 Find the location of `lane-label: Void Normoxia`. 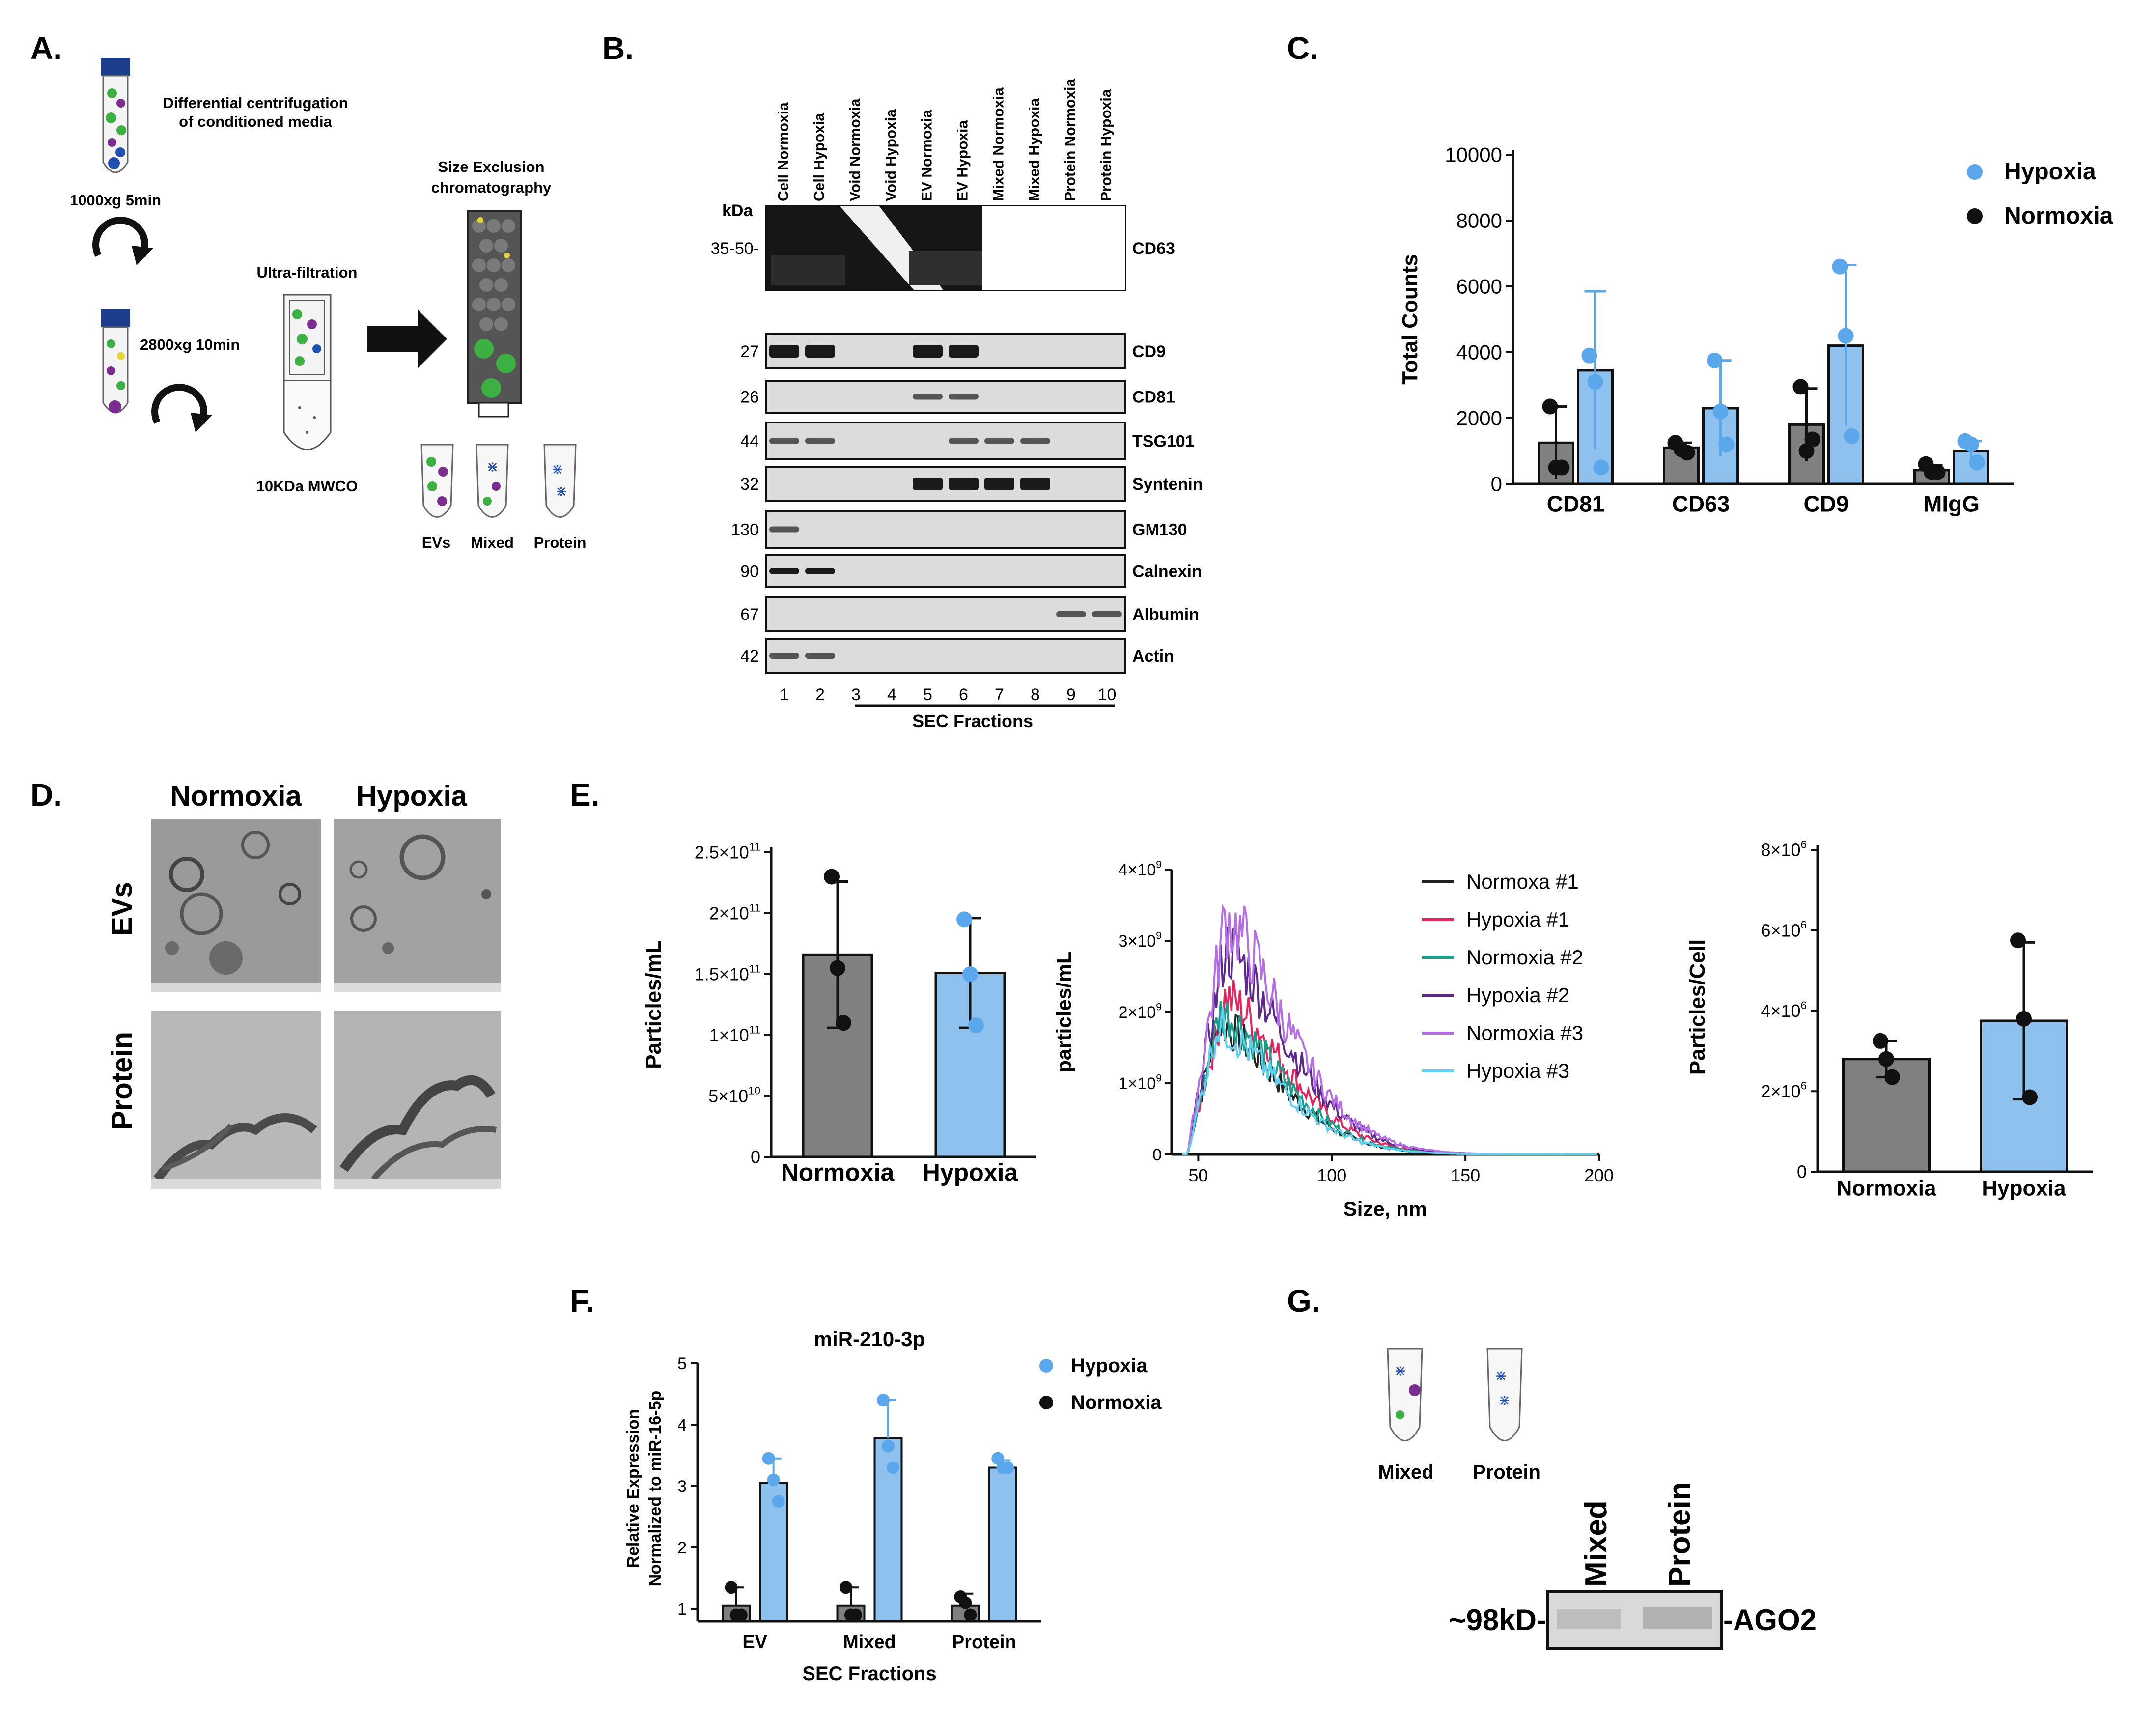

lane-label: Void Normoxia is located at coordinates (855, 149).